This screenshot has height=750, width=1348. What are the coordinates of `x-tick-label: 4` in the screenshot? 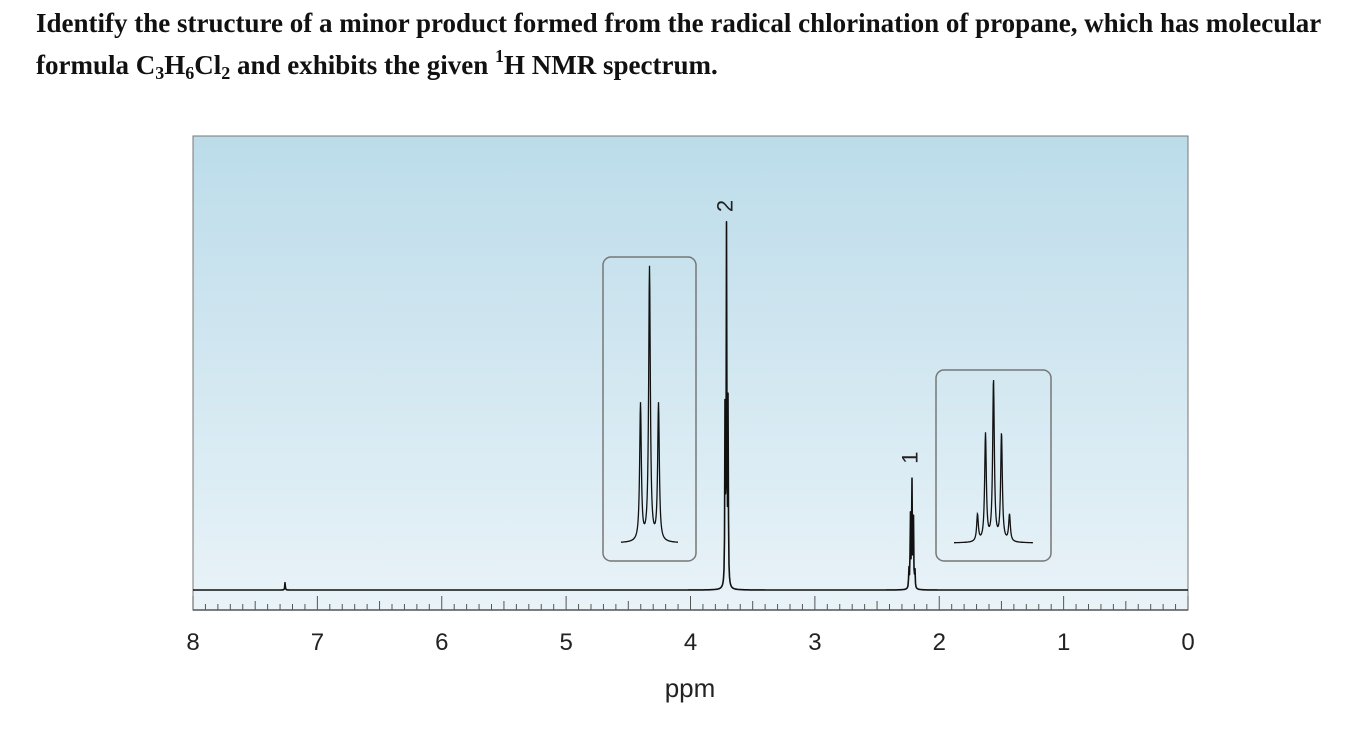 It's located at (690, 642).